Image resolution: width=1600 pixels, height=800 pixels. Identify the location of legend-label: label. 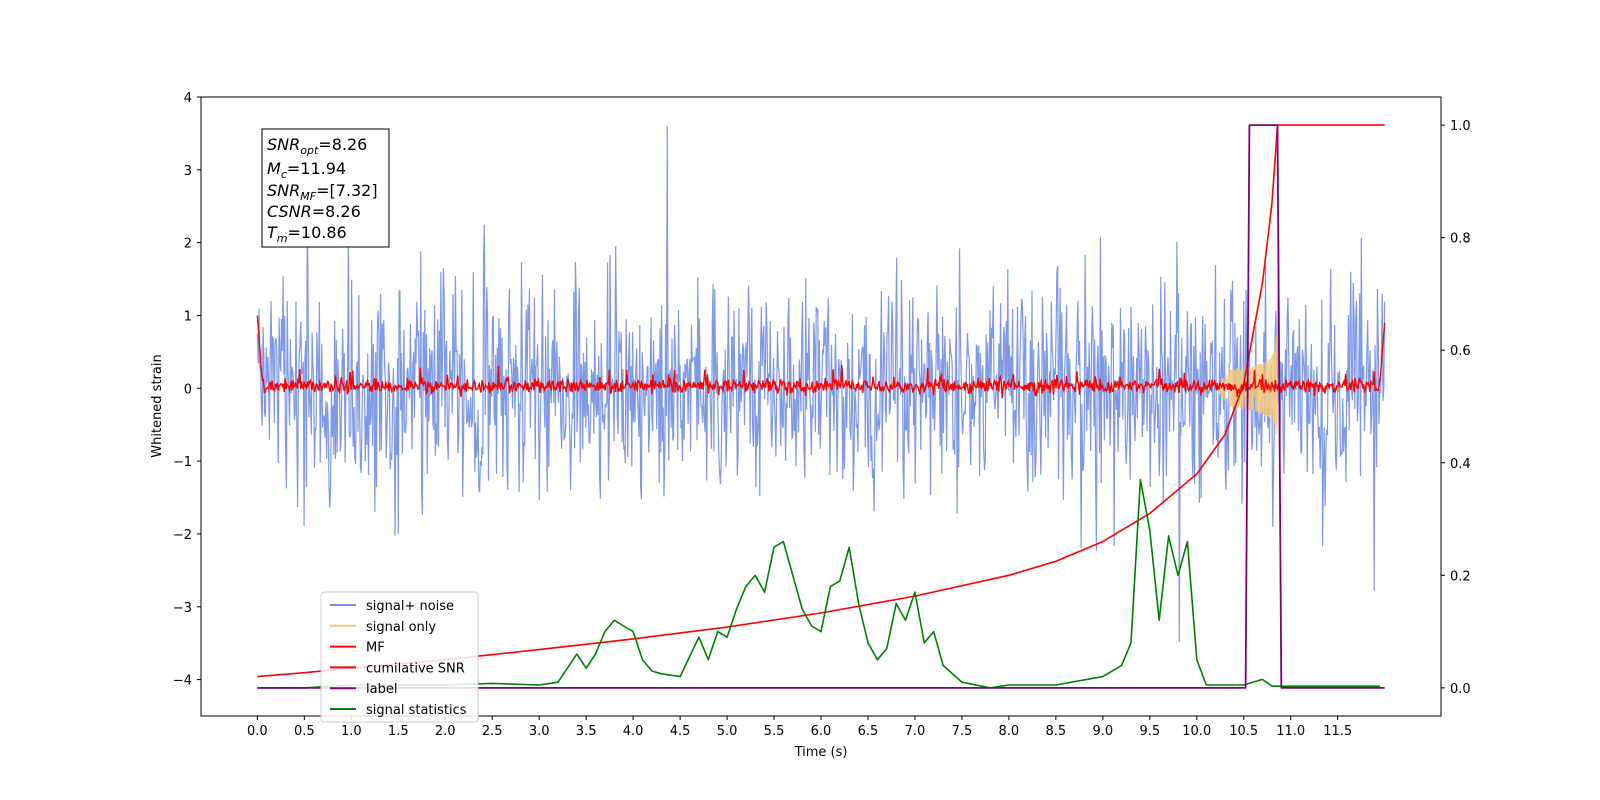
(381, 689).